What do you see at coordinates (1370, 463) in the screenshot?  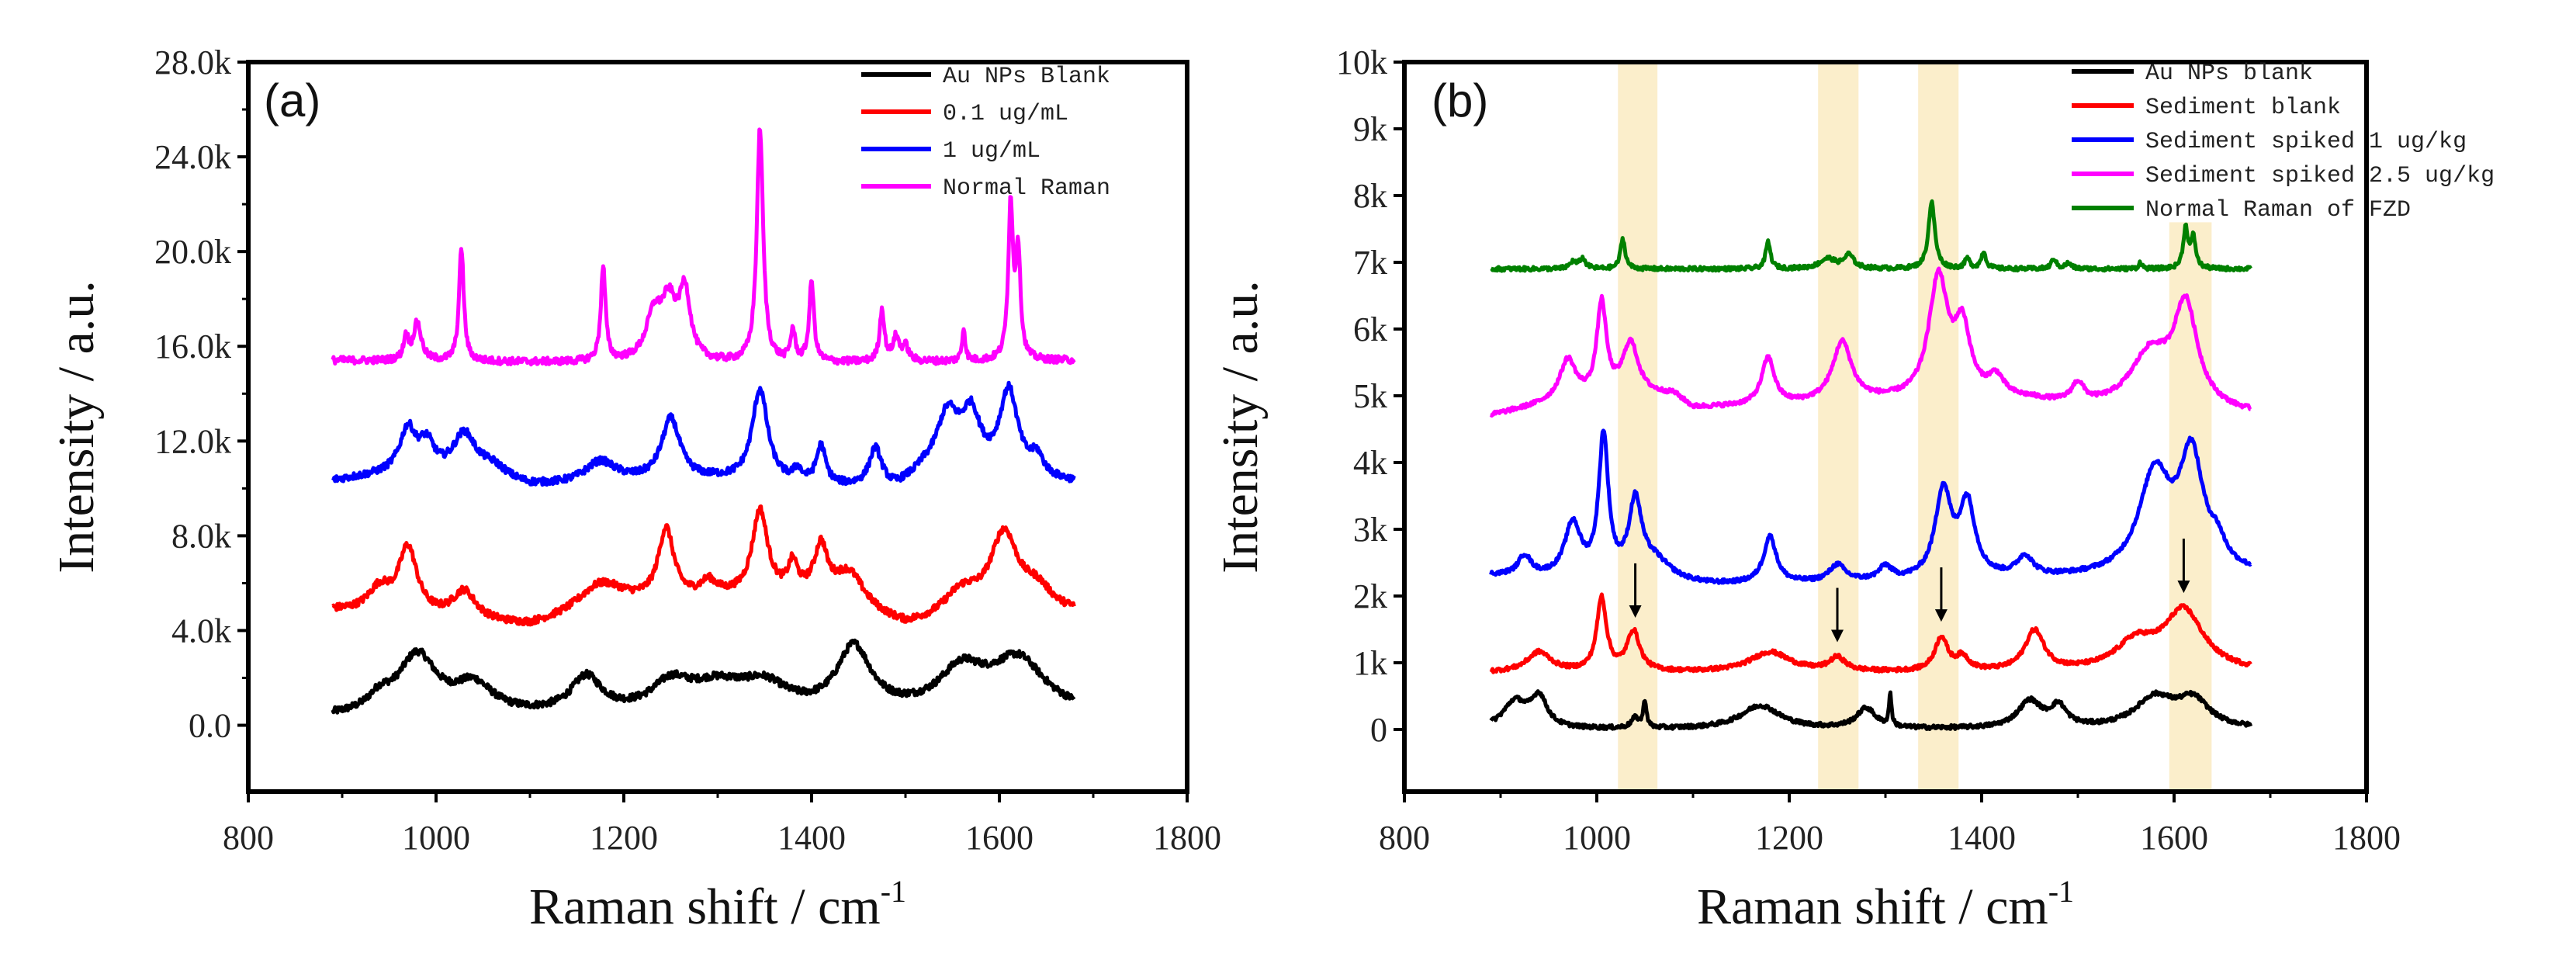 I see `y-tick-label: 4k` at bounding box center [1370, 463].